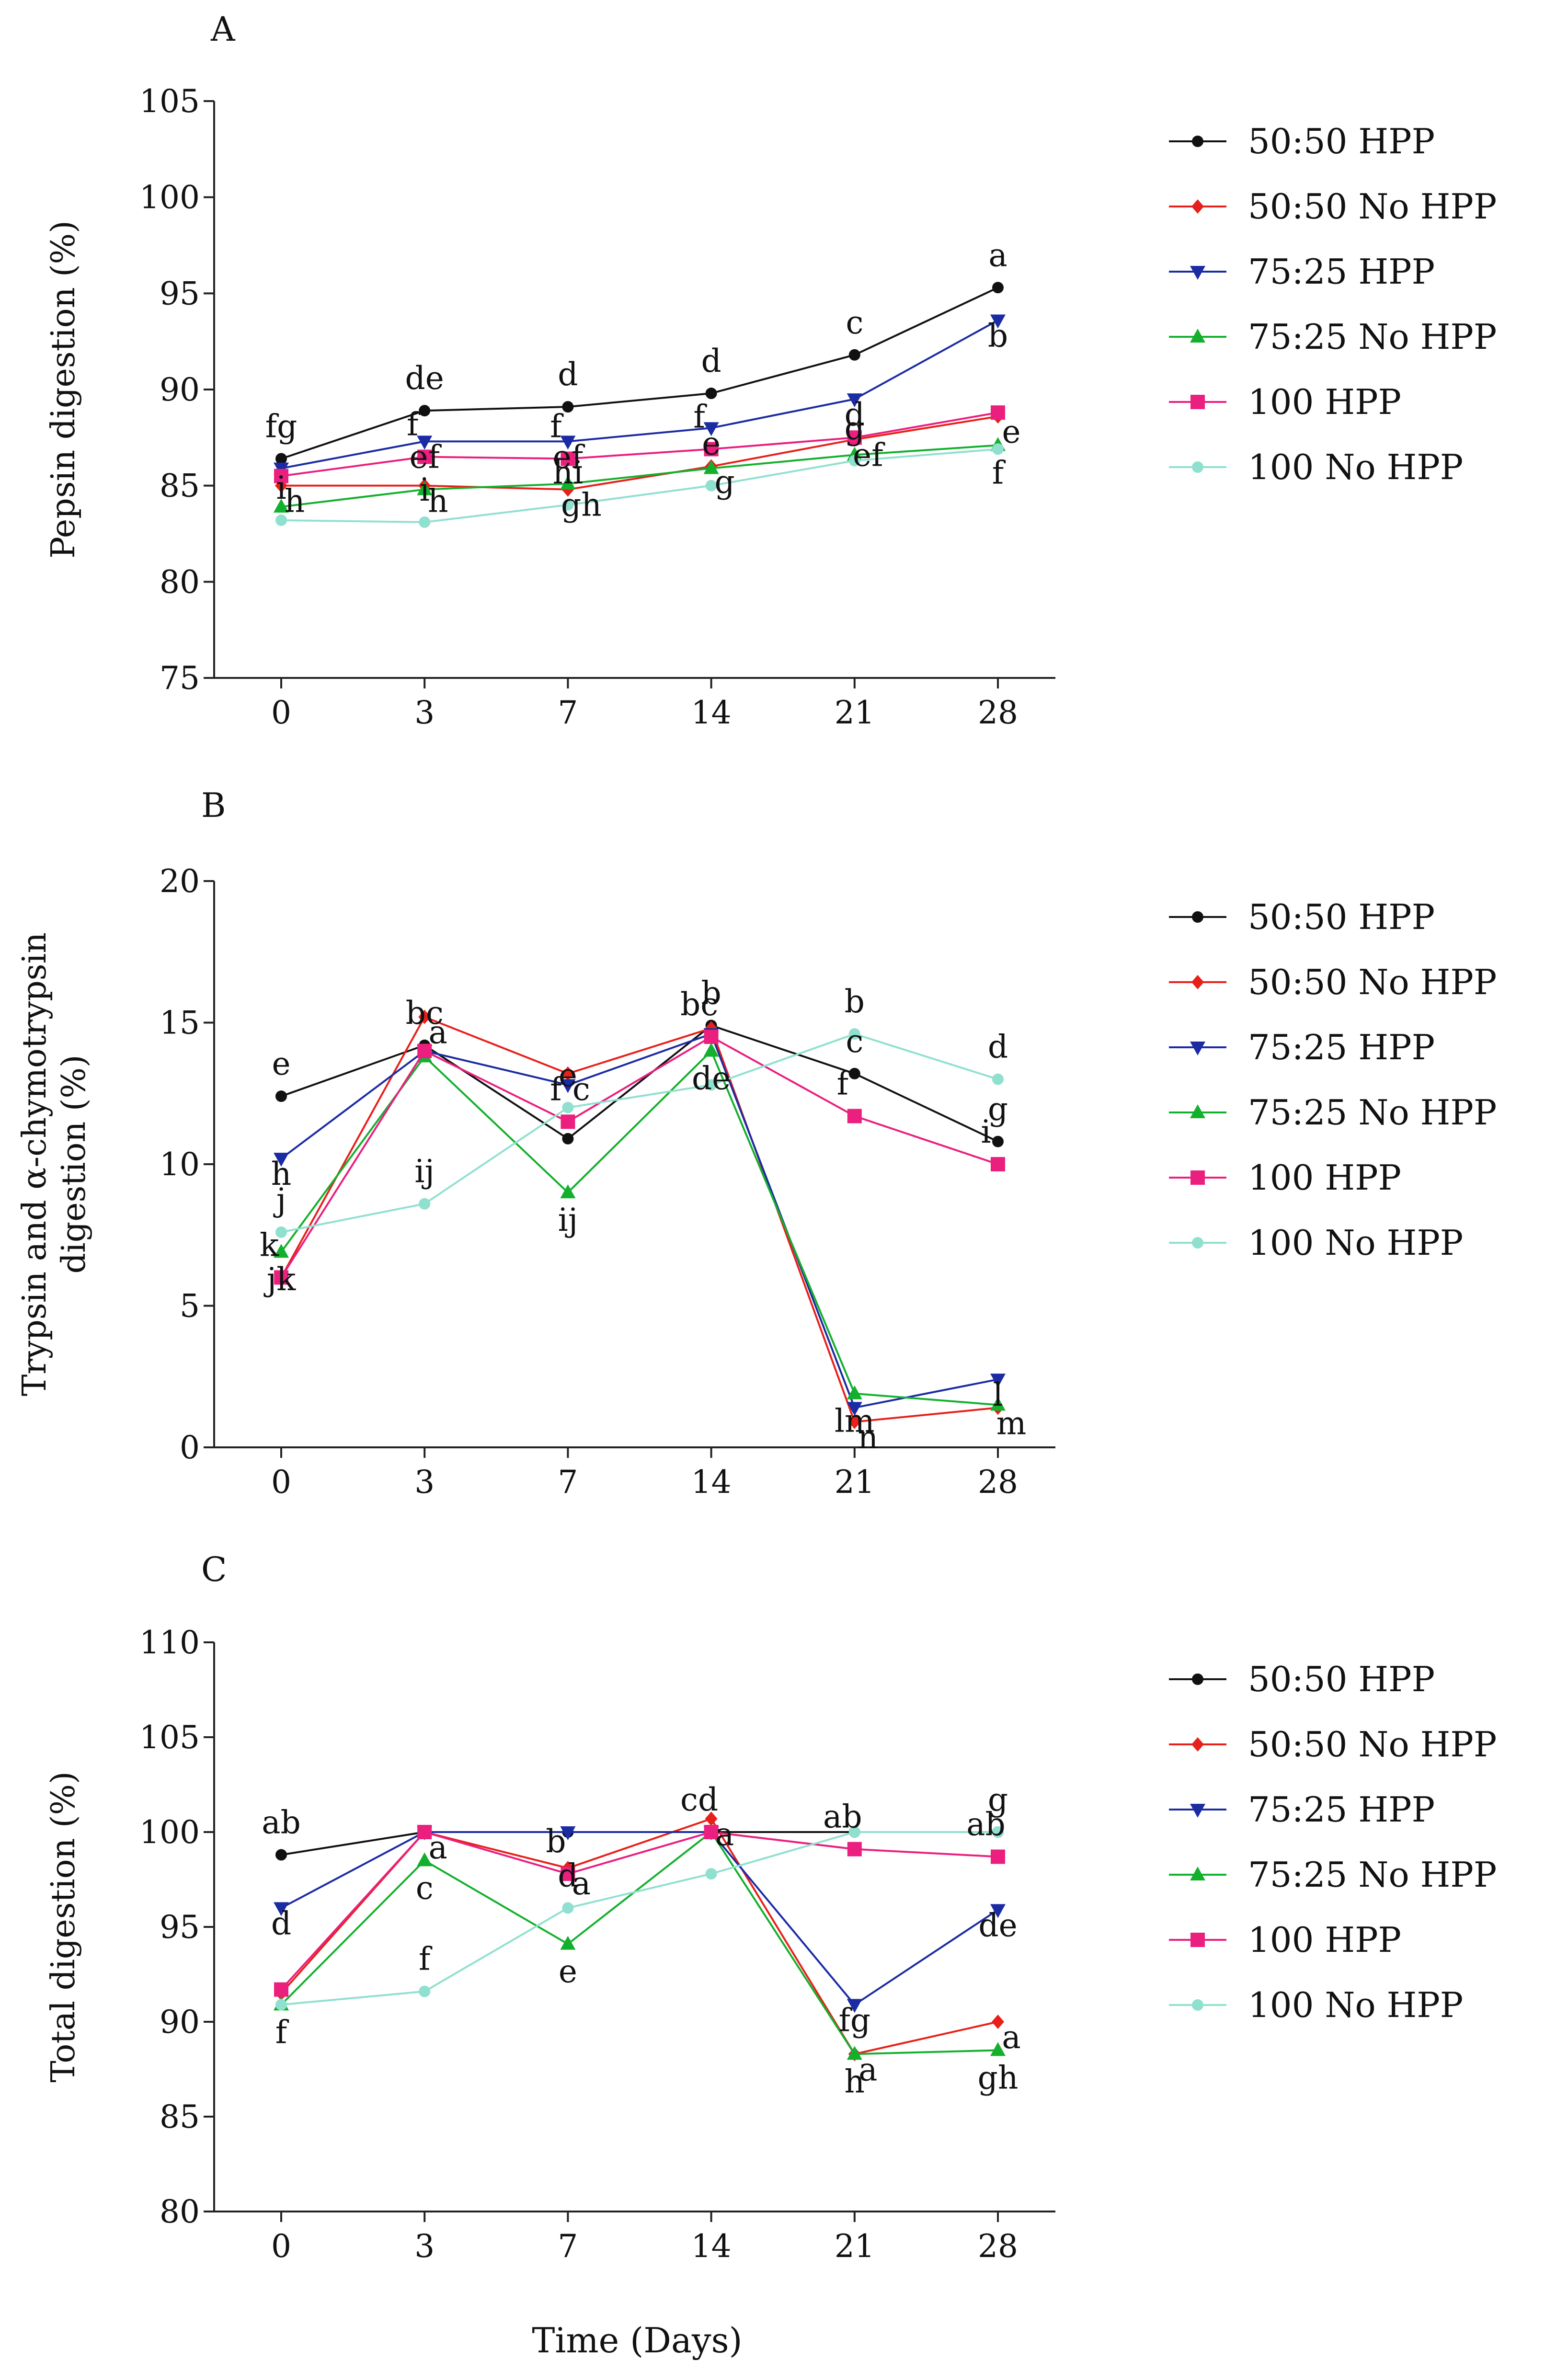 This screenshot has height=2372, width=1568. I want to click on y-tick-label: 90, so click(180, 389).